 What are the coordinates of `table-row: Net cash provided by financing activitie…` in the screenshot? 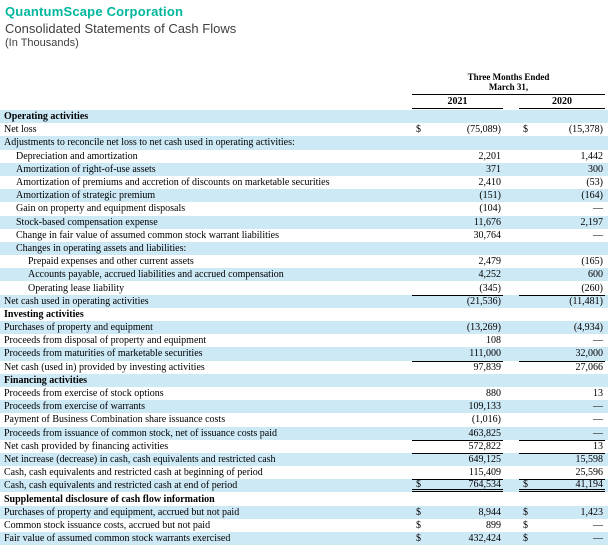 It's located at (304, 446).